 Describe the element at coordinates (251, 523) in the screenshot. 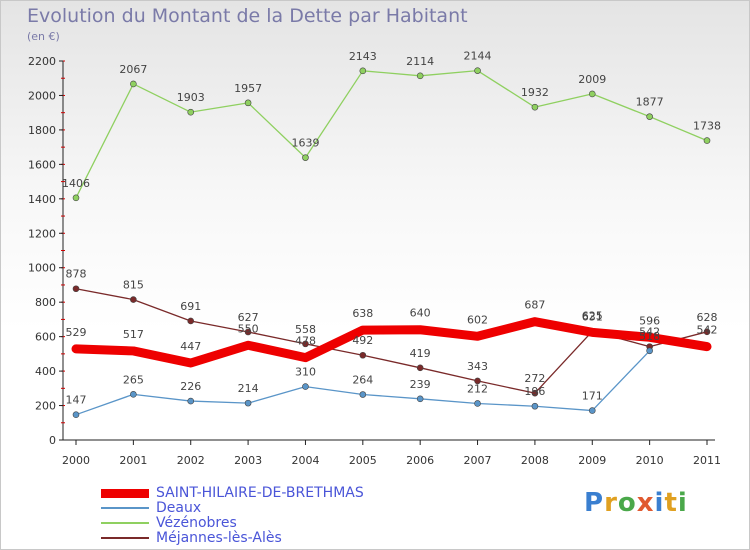

I see `legend-item: Vézénobres` at that location.